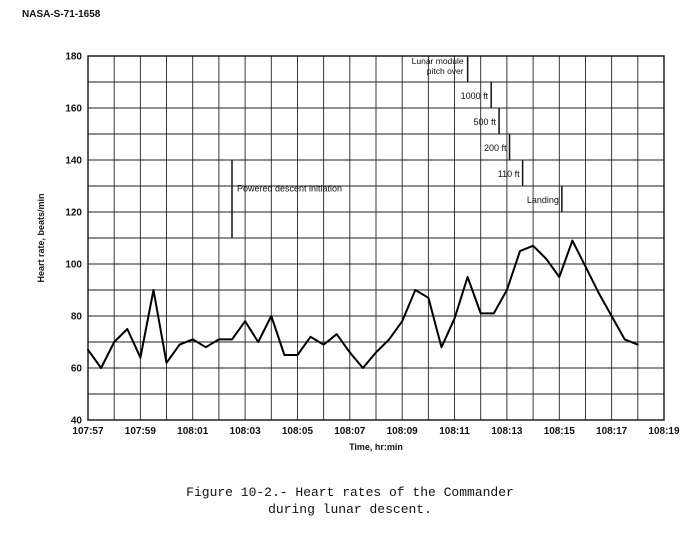  Describe the element at coordinates (141, 431) in the screenshot. I see `x-tick-label: 107:59` at that location.